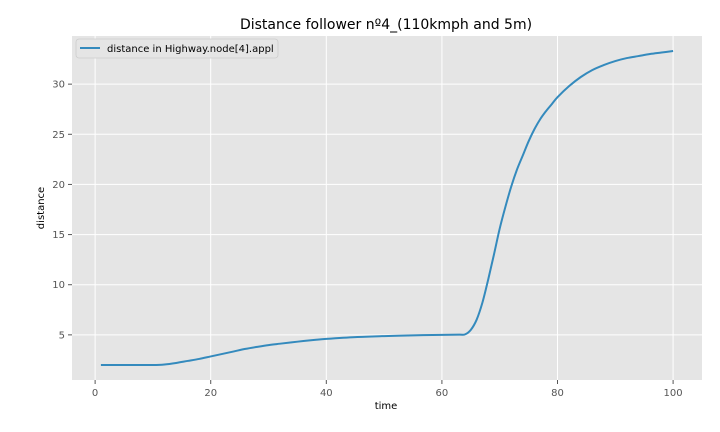  I want to click on x-tick-label: 40, so click(326, 393).